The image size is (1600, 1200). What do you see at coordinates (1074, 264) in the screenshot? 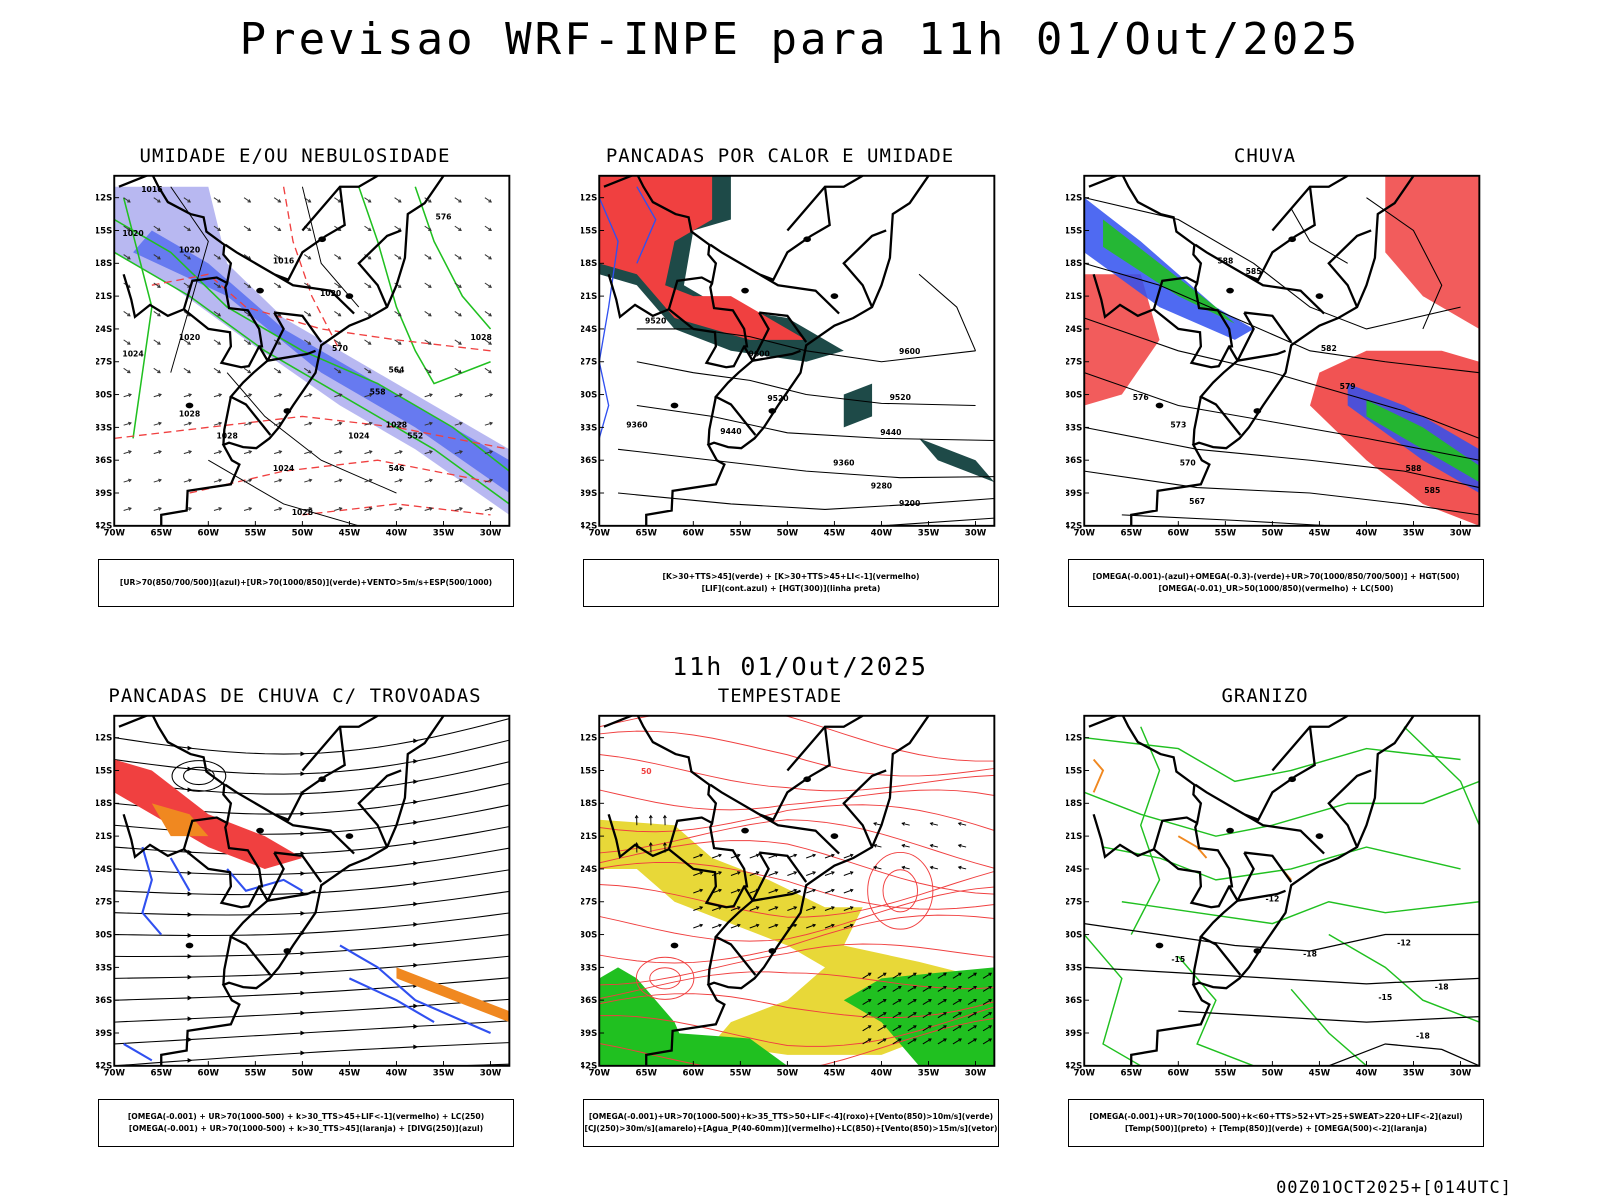
I see `y-tick-label: 18S` at bounding box center [1074, 264].